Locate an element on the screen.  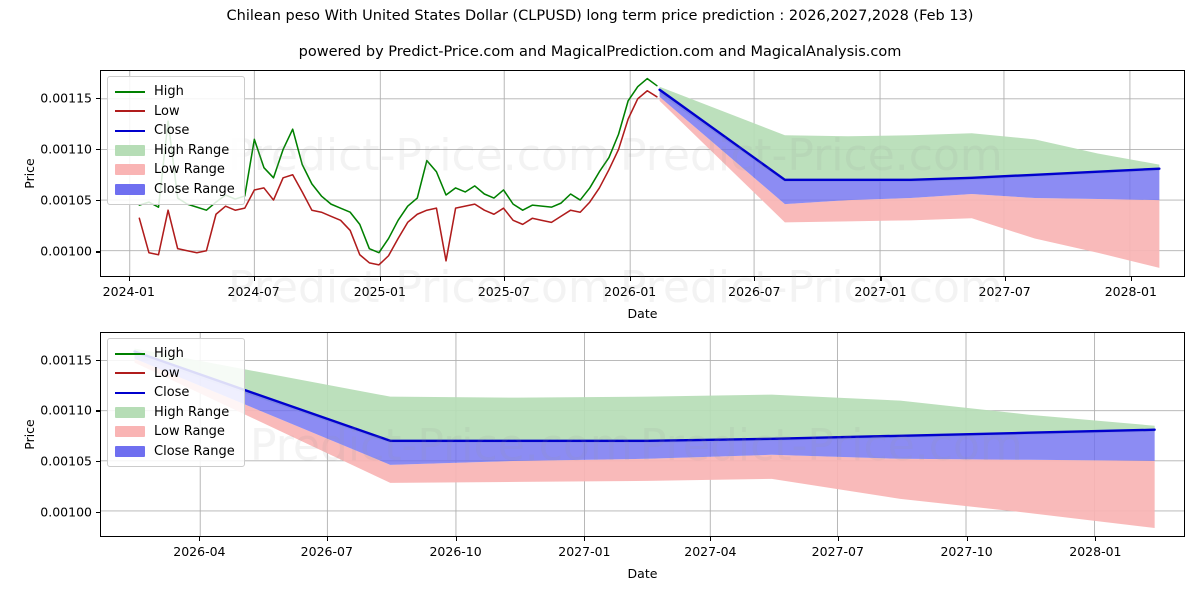
x-tick-label: 2024-01 is located at coordinates (128, 291).